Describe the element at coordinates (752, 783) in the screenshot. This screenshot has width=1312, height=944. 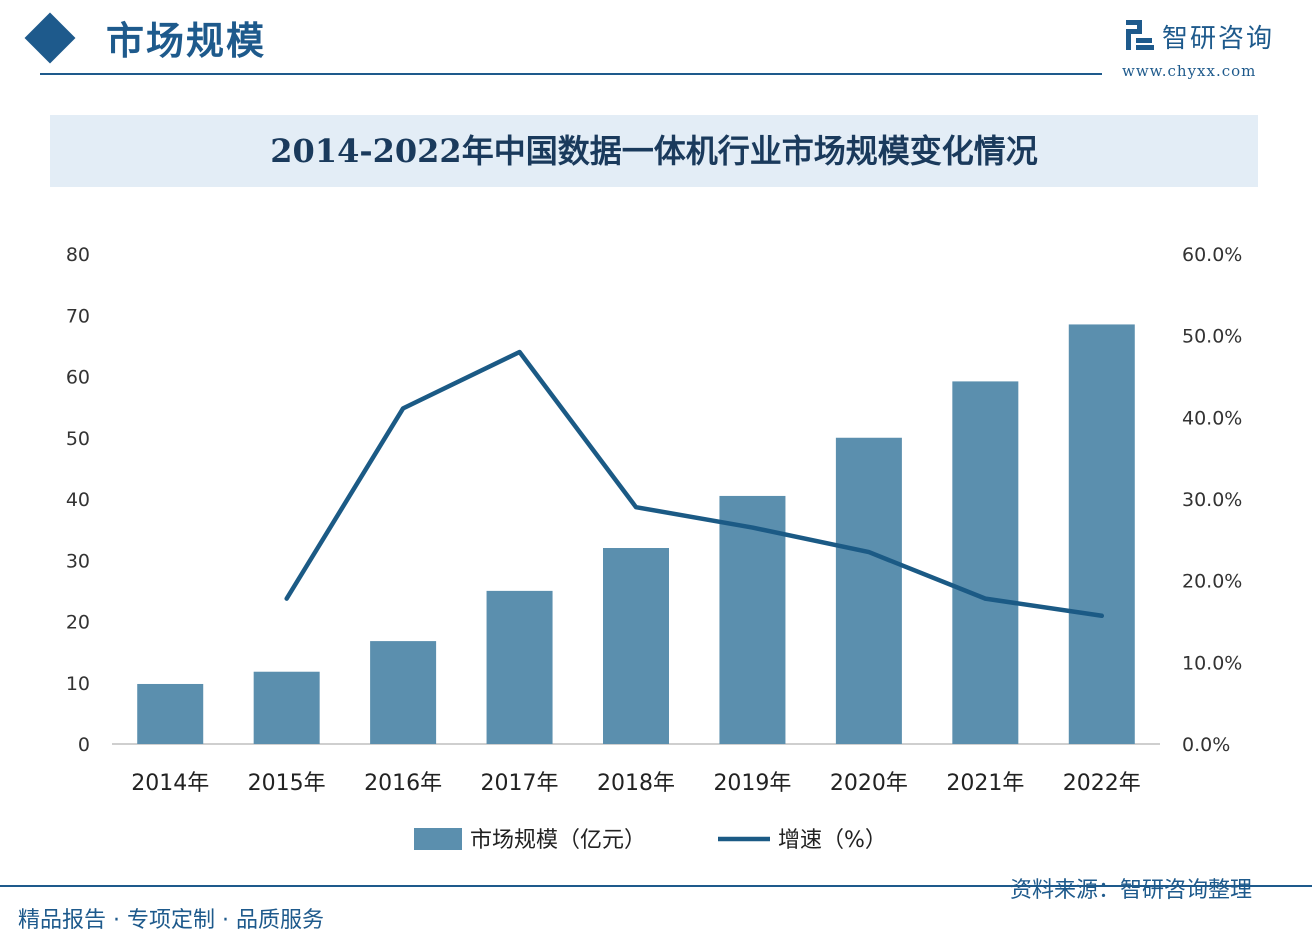
I see `x-tick-label: 2019年` at that location.